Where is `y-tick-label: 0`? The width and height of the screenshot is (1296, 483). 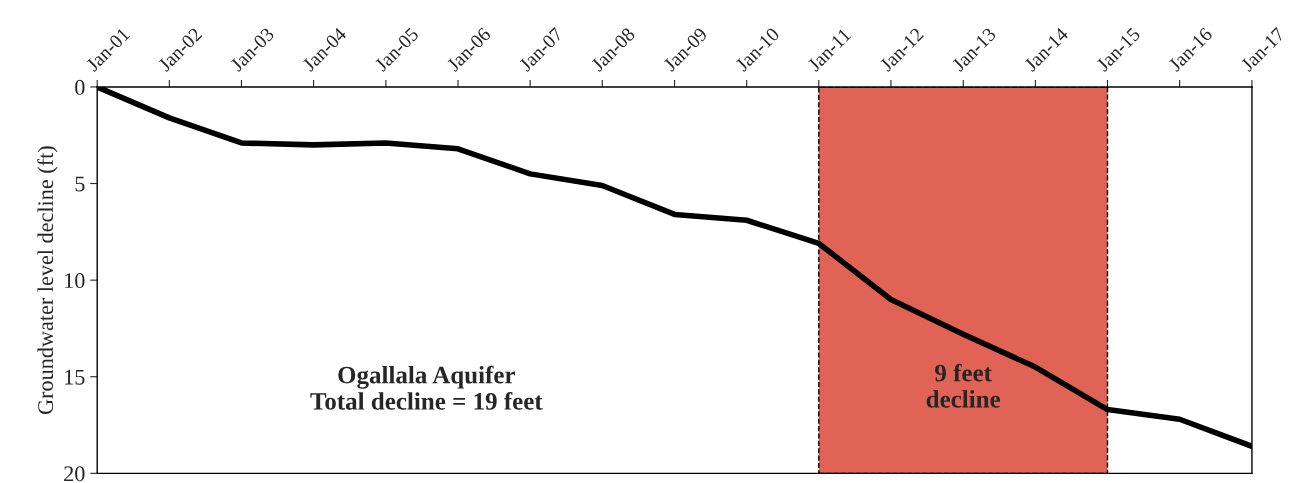 y-tick-label: 0 is located at coordinates (80, 87).